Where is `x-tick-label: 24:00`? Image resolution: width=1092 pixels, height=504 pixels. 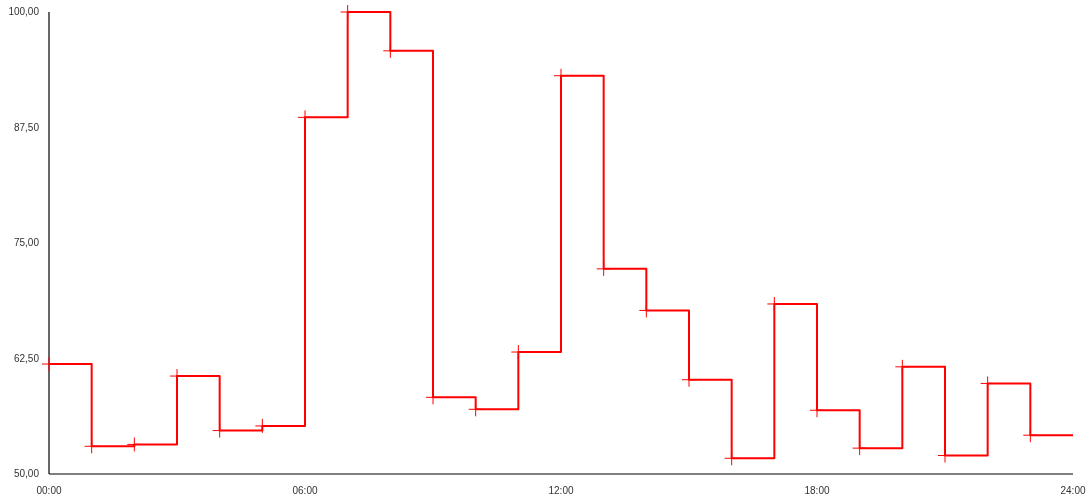
x-tick-label: 24:00 is located at coordinates (1073, 490).